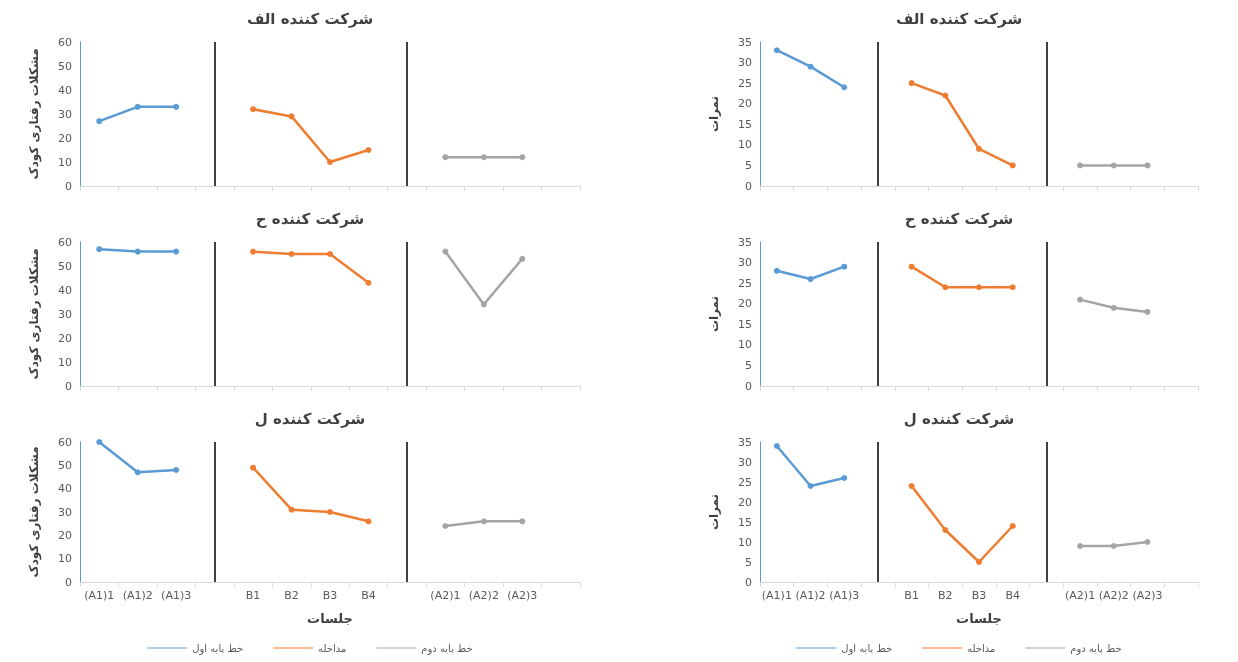 The image size is (1238, 662). Describe the element at coordinates (218, 648) in the screenshot. I see `legend-label: خط پایه اول` at that location.